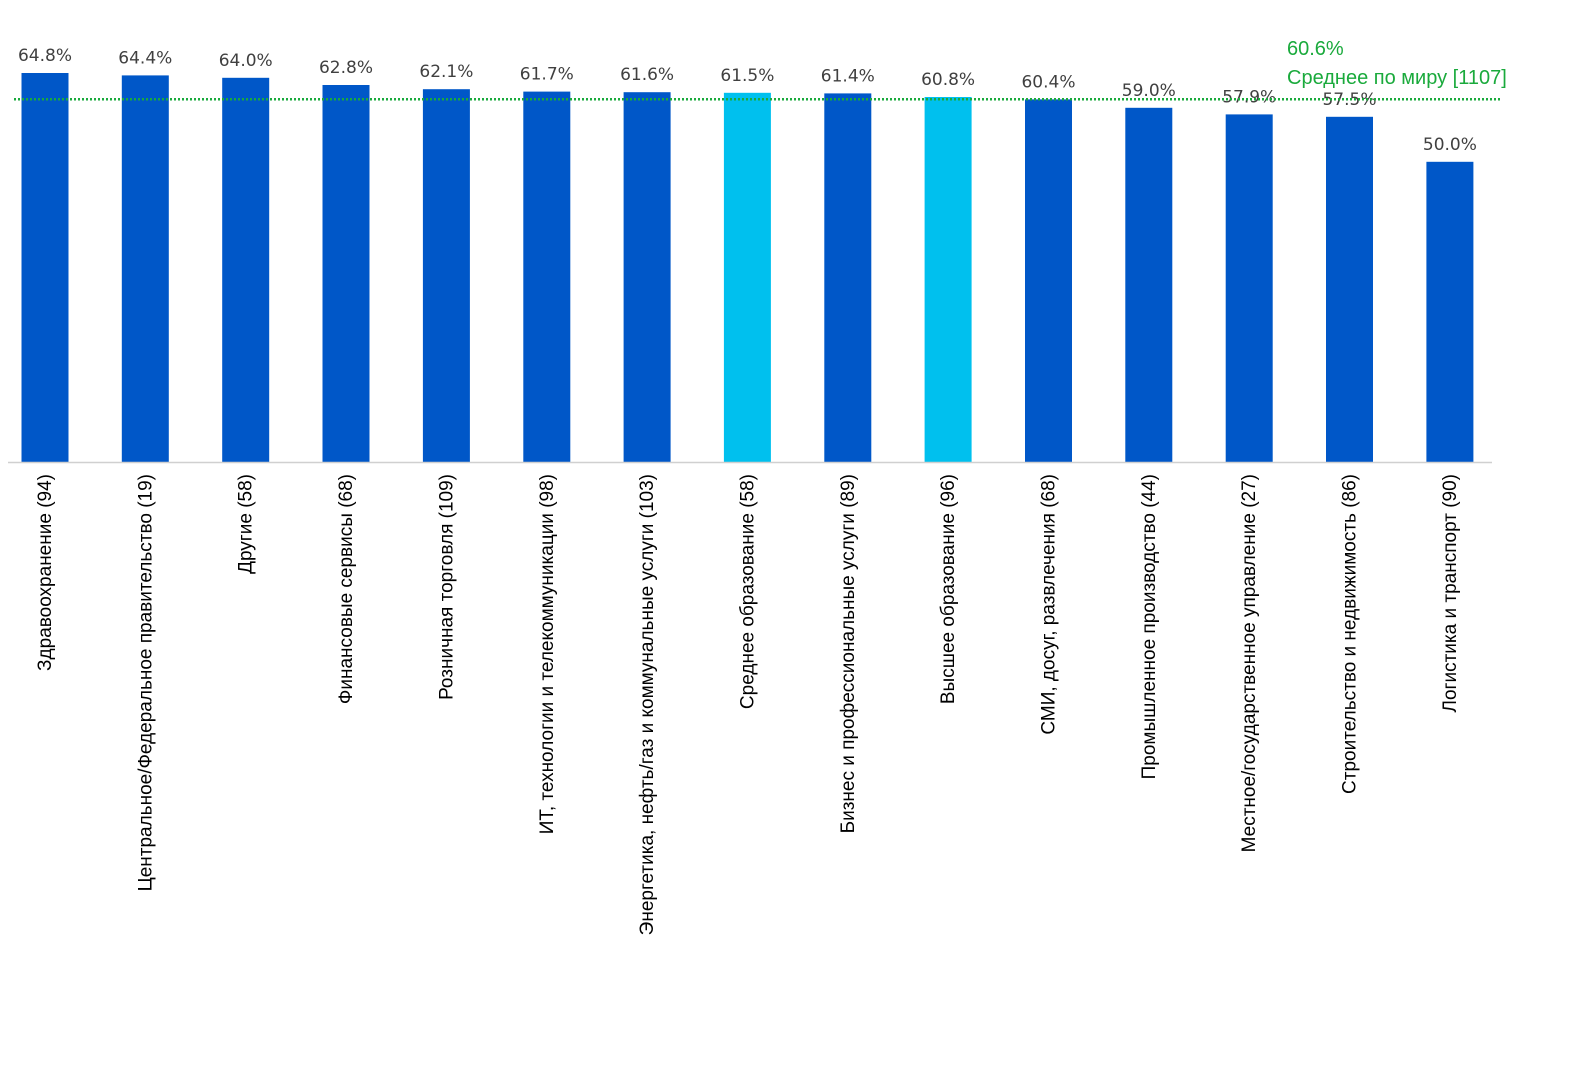  What do you see at coordinates (446, 587) in the screenshot?
I see `category-label: Розничная торговля (109)` at bounding box center [446, 587].